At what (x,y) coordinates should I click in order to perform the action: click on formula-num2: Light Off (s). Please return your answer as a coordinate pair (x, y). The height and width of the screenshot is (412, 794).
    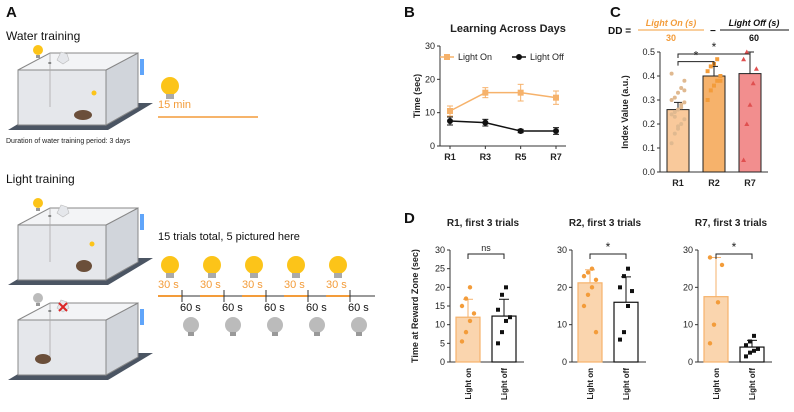
    Looking at the image, I should click on (754, 23).